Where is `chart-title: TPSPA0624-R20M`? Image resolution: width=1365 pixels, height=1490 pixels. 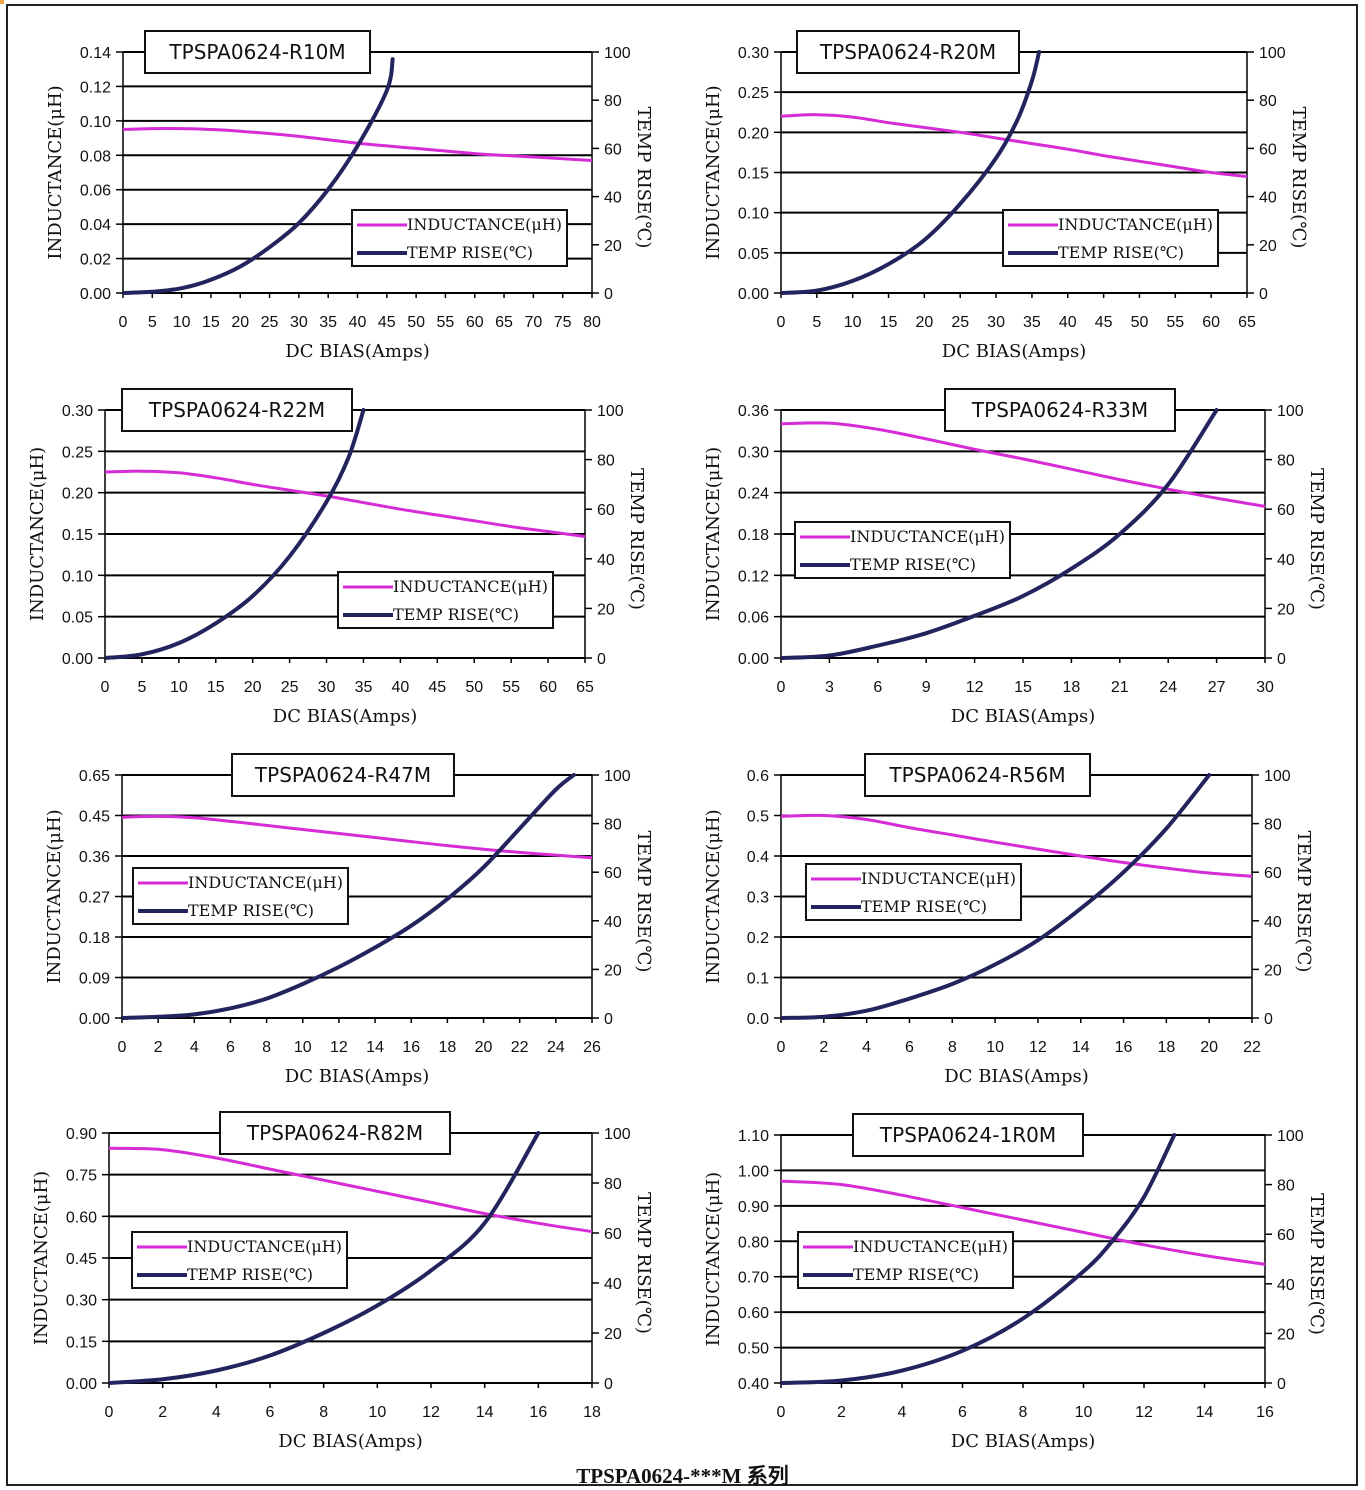
chart-title: TPSPA0624-R20M is located at coordinates (907, 52).